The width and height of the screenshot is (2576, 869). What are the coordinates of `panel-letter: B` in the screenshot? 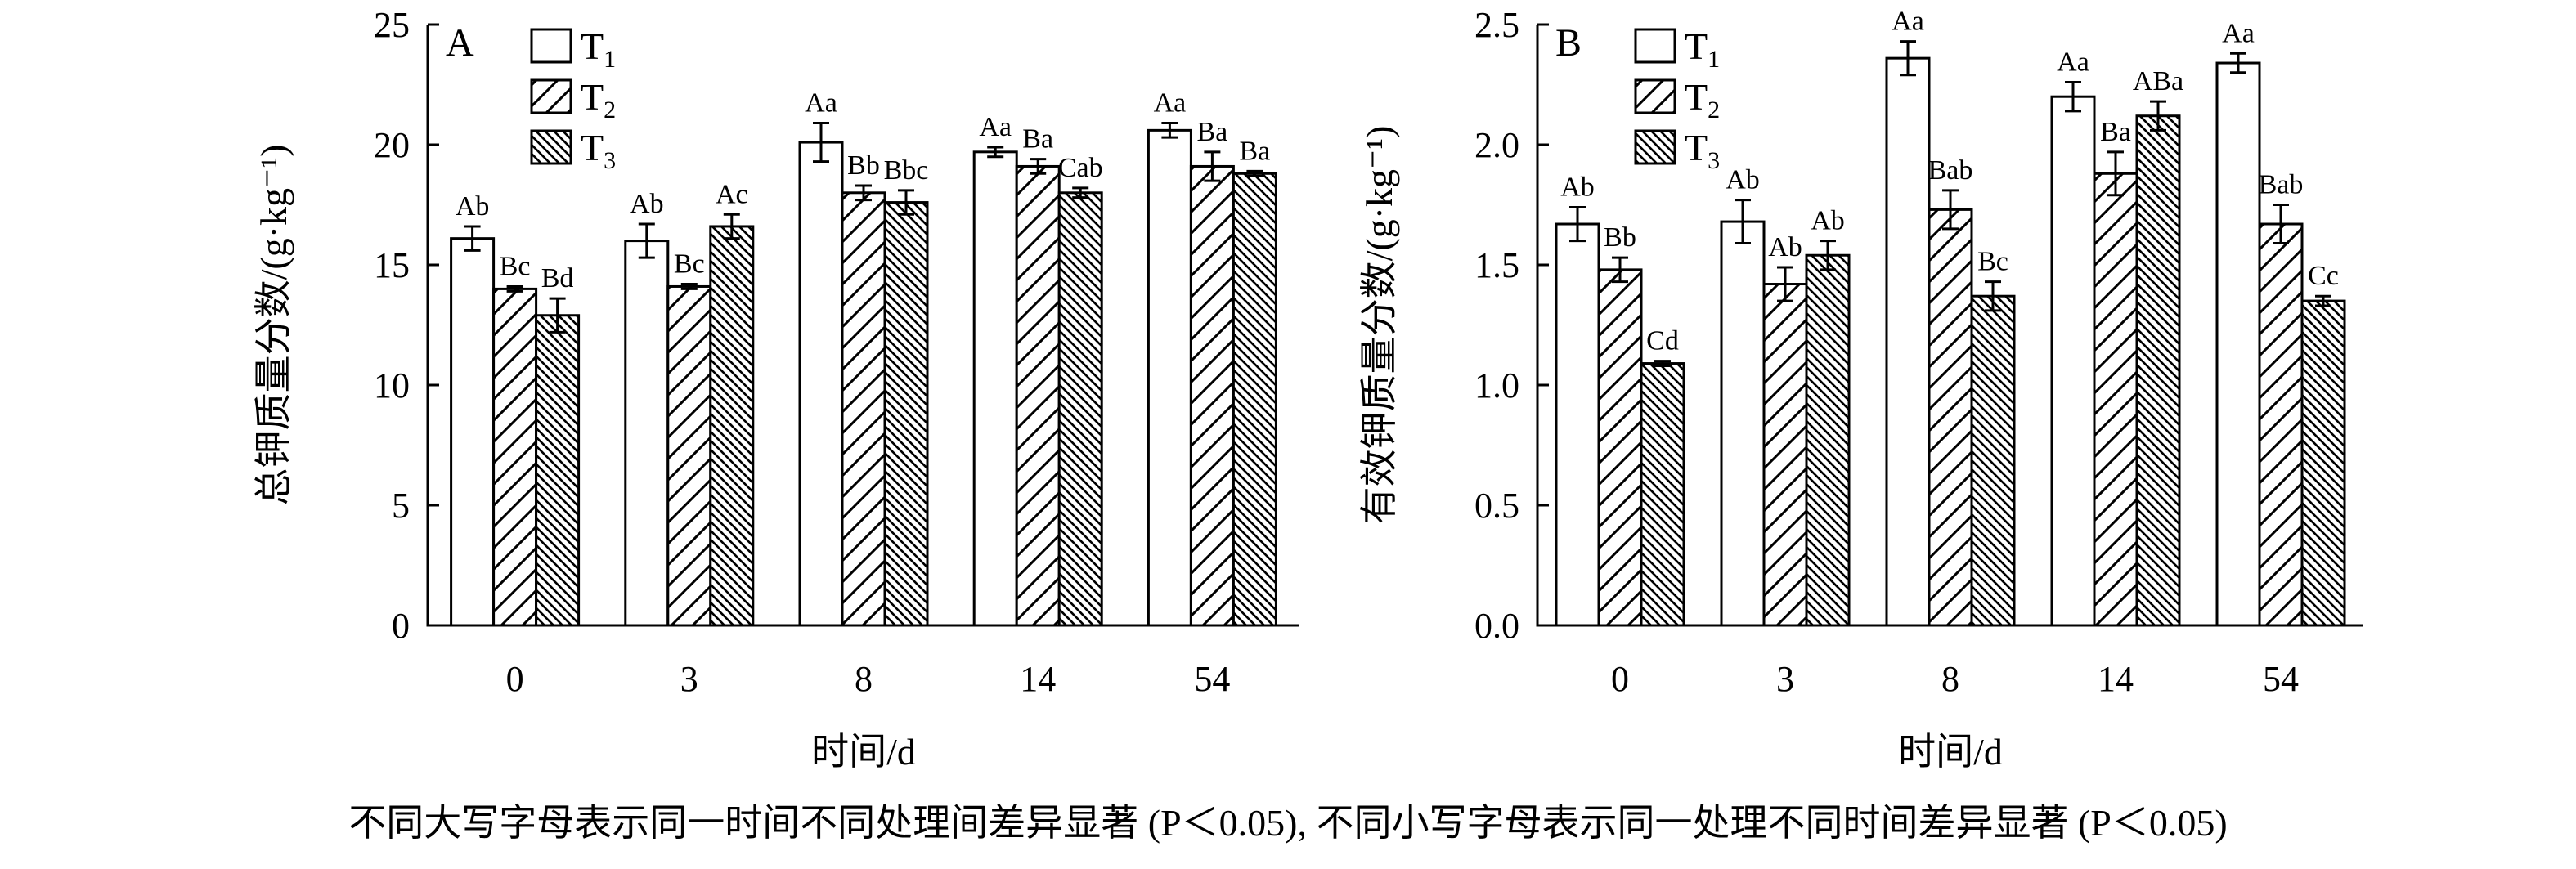 It's located at (1568, 43).